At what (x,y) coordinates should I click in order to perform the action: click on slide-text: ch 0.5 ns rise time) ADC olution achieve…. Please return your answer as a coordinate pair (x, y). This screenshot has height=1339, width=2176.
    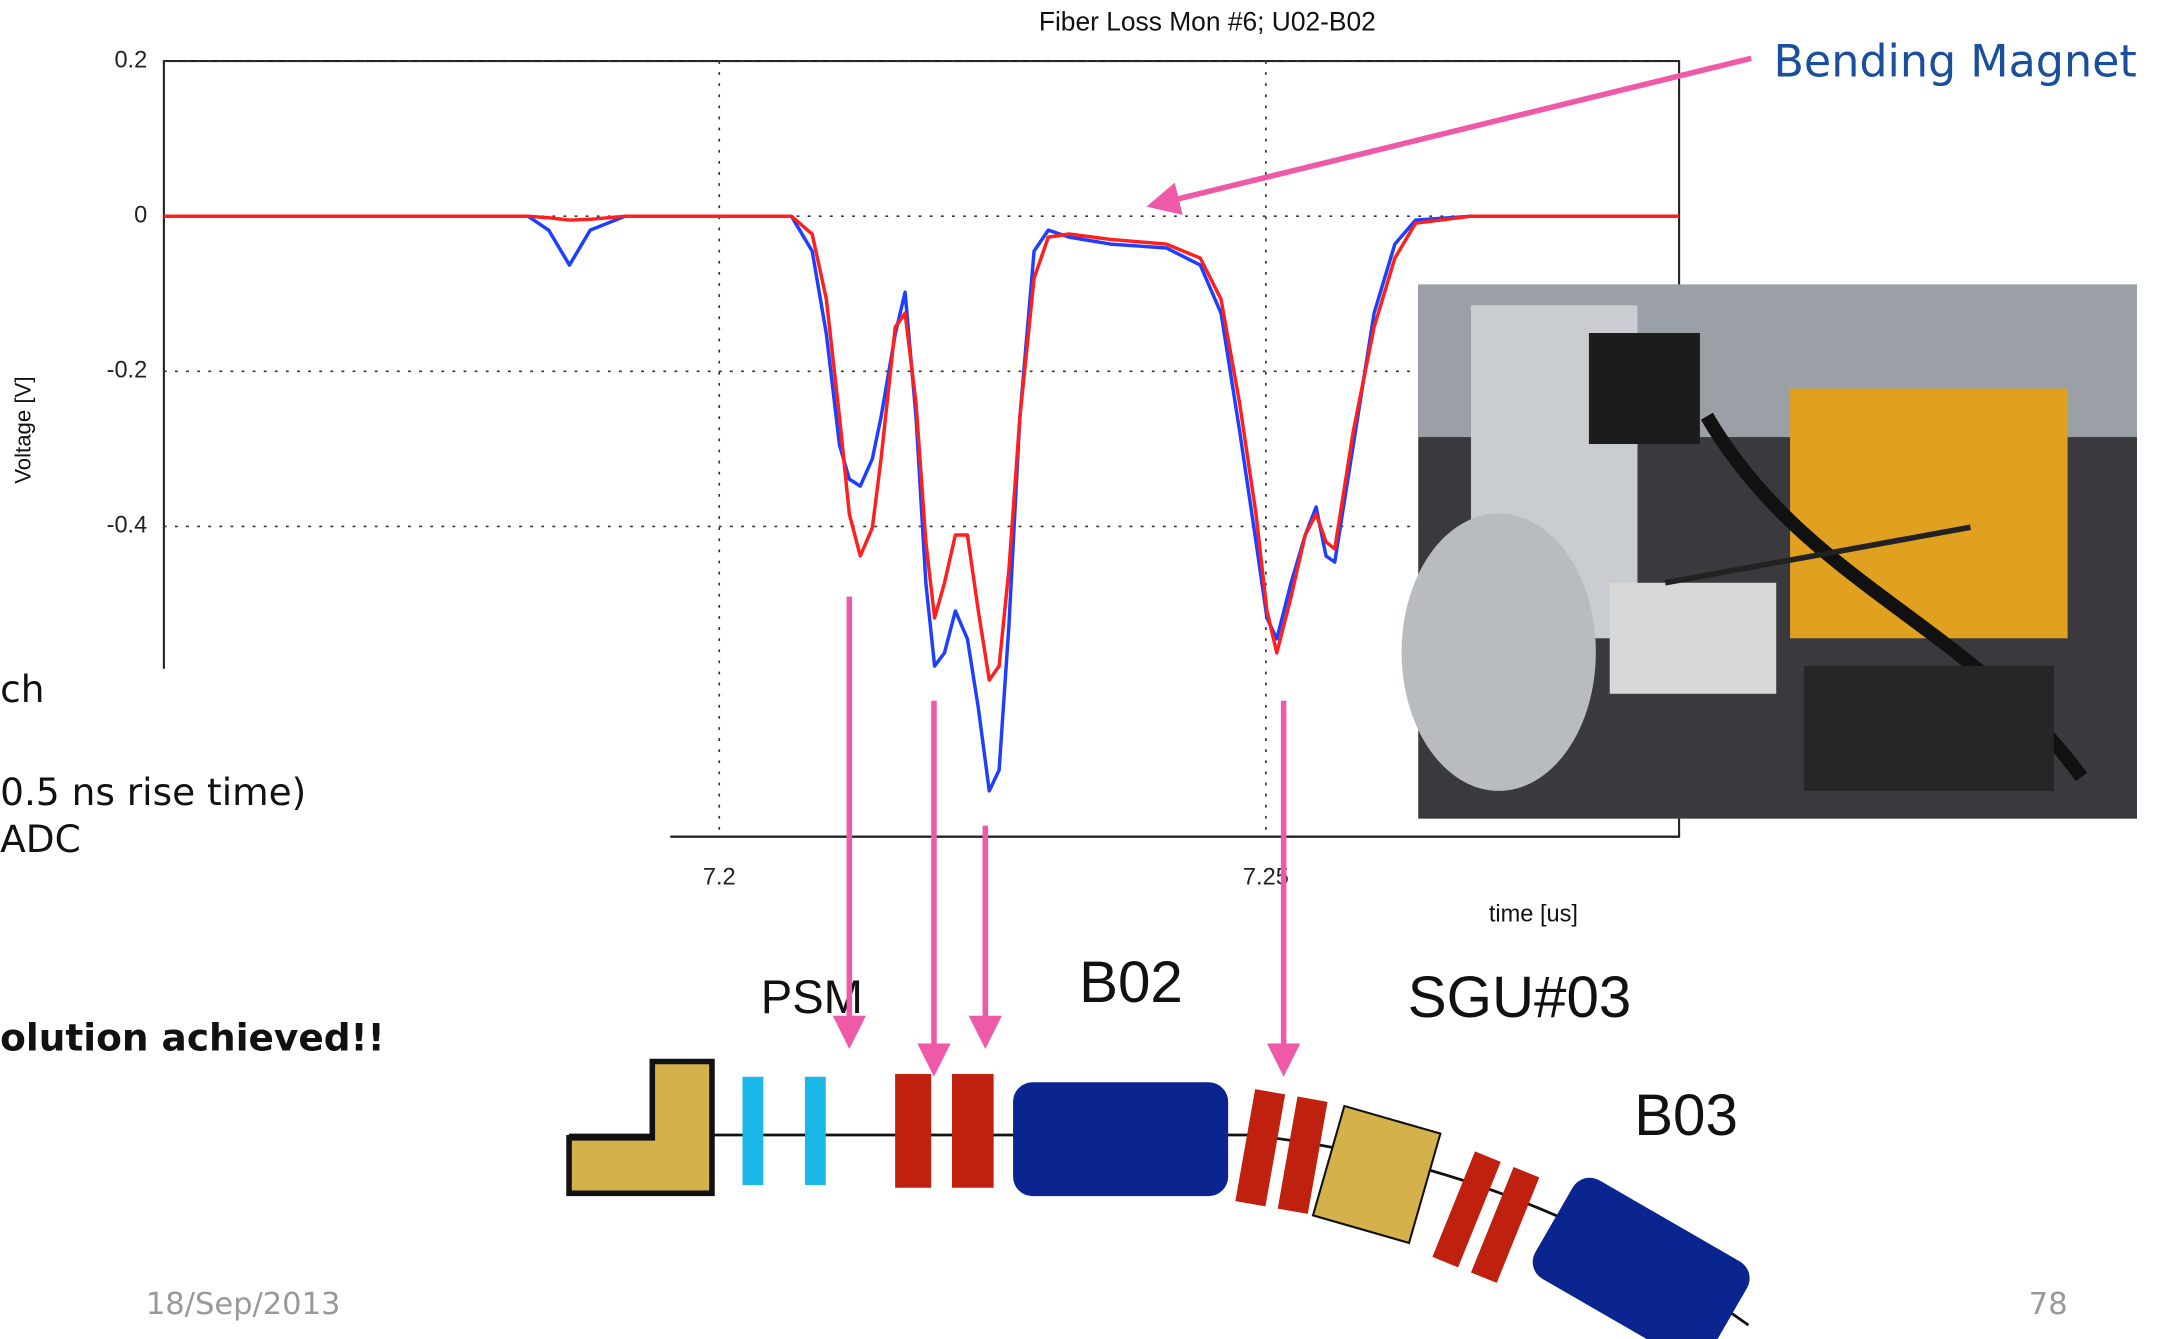
    Looking at the image, I should click on (192, 863).